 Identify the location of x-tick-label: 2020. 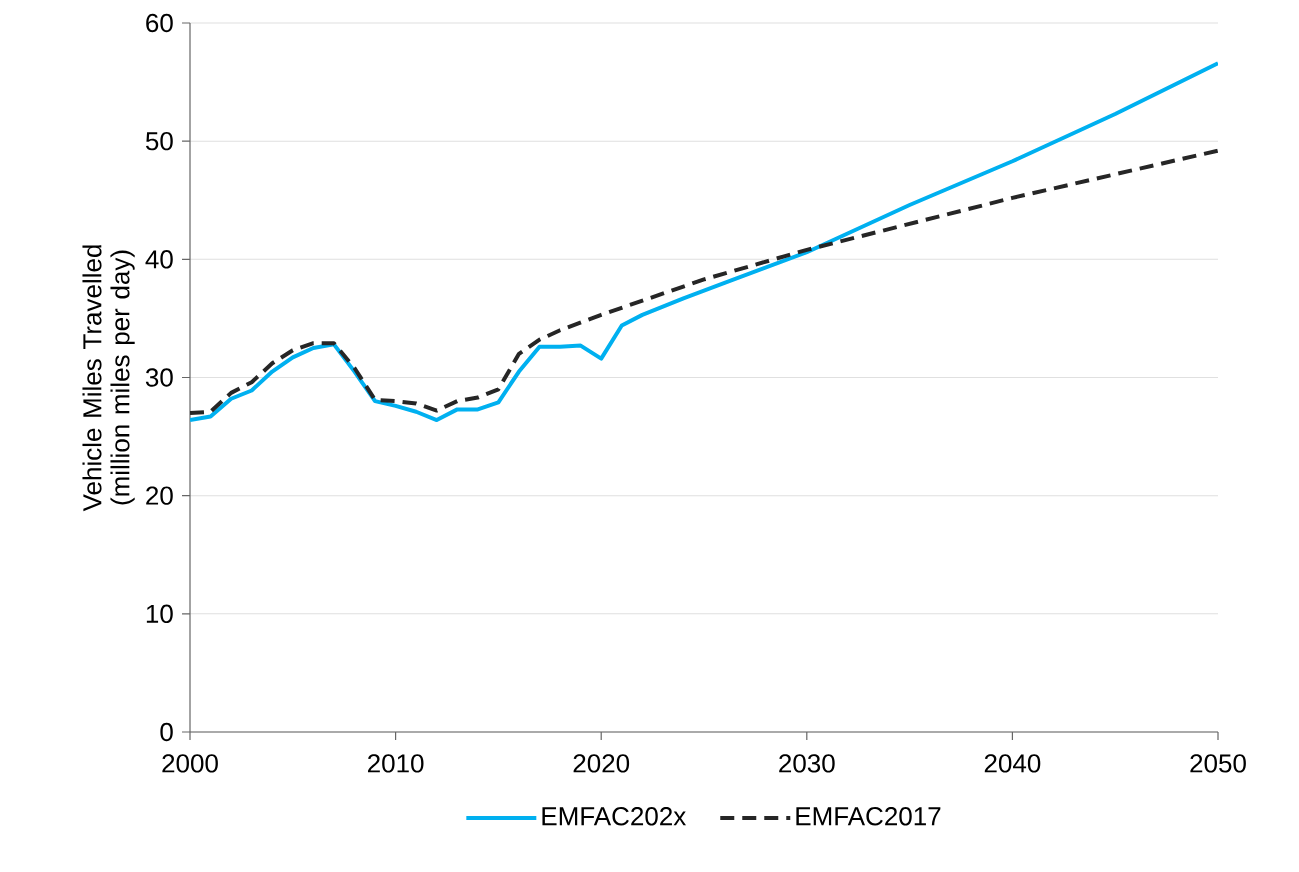
(601, 763).